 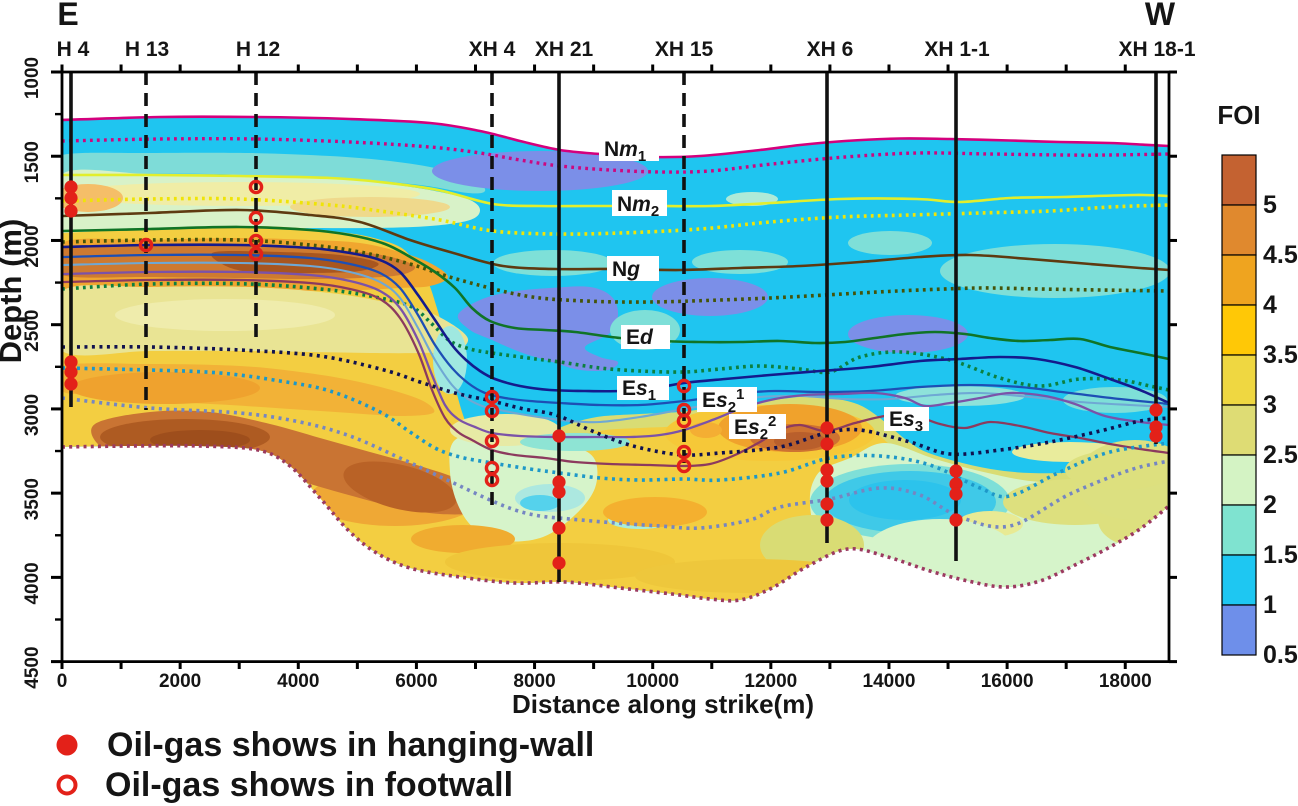 I want to click on svg-text: Nm1, so click(x=625, y=151).